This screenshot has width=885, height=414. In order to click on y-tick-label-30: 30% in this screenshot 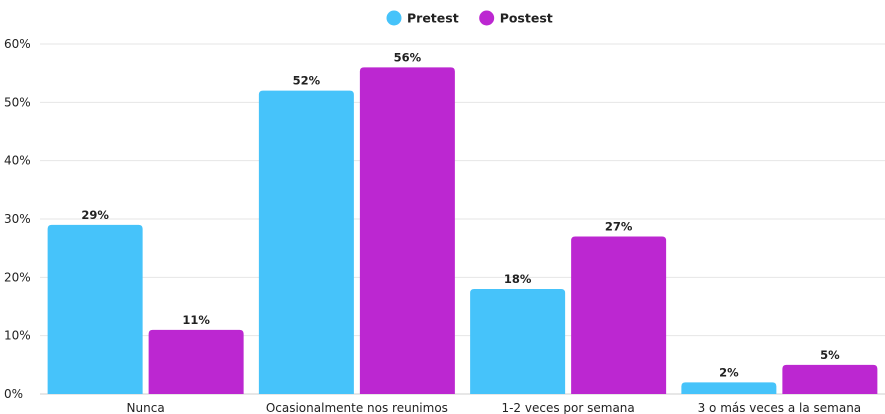, I will do `click(17, 219)`.